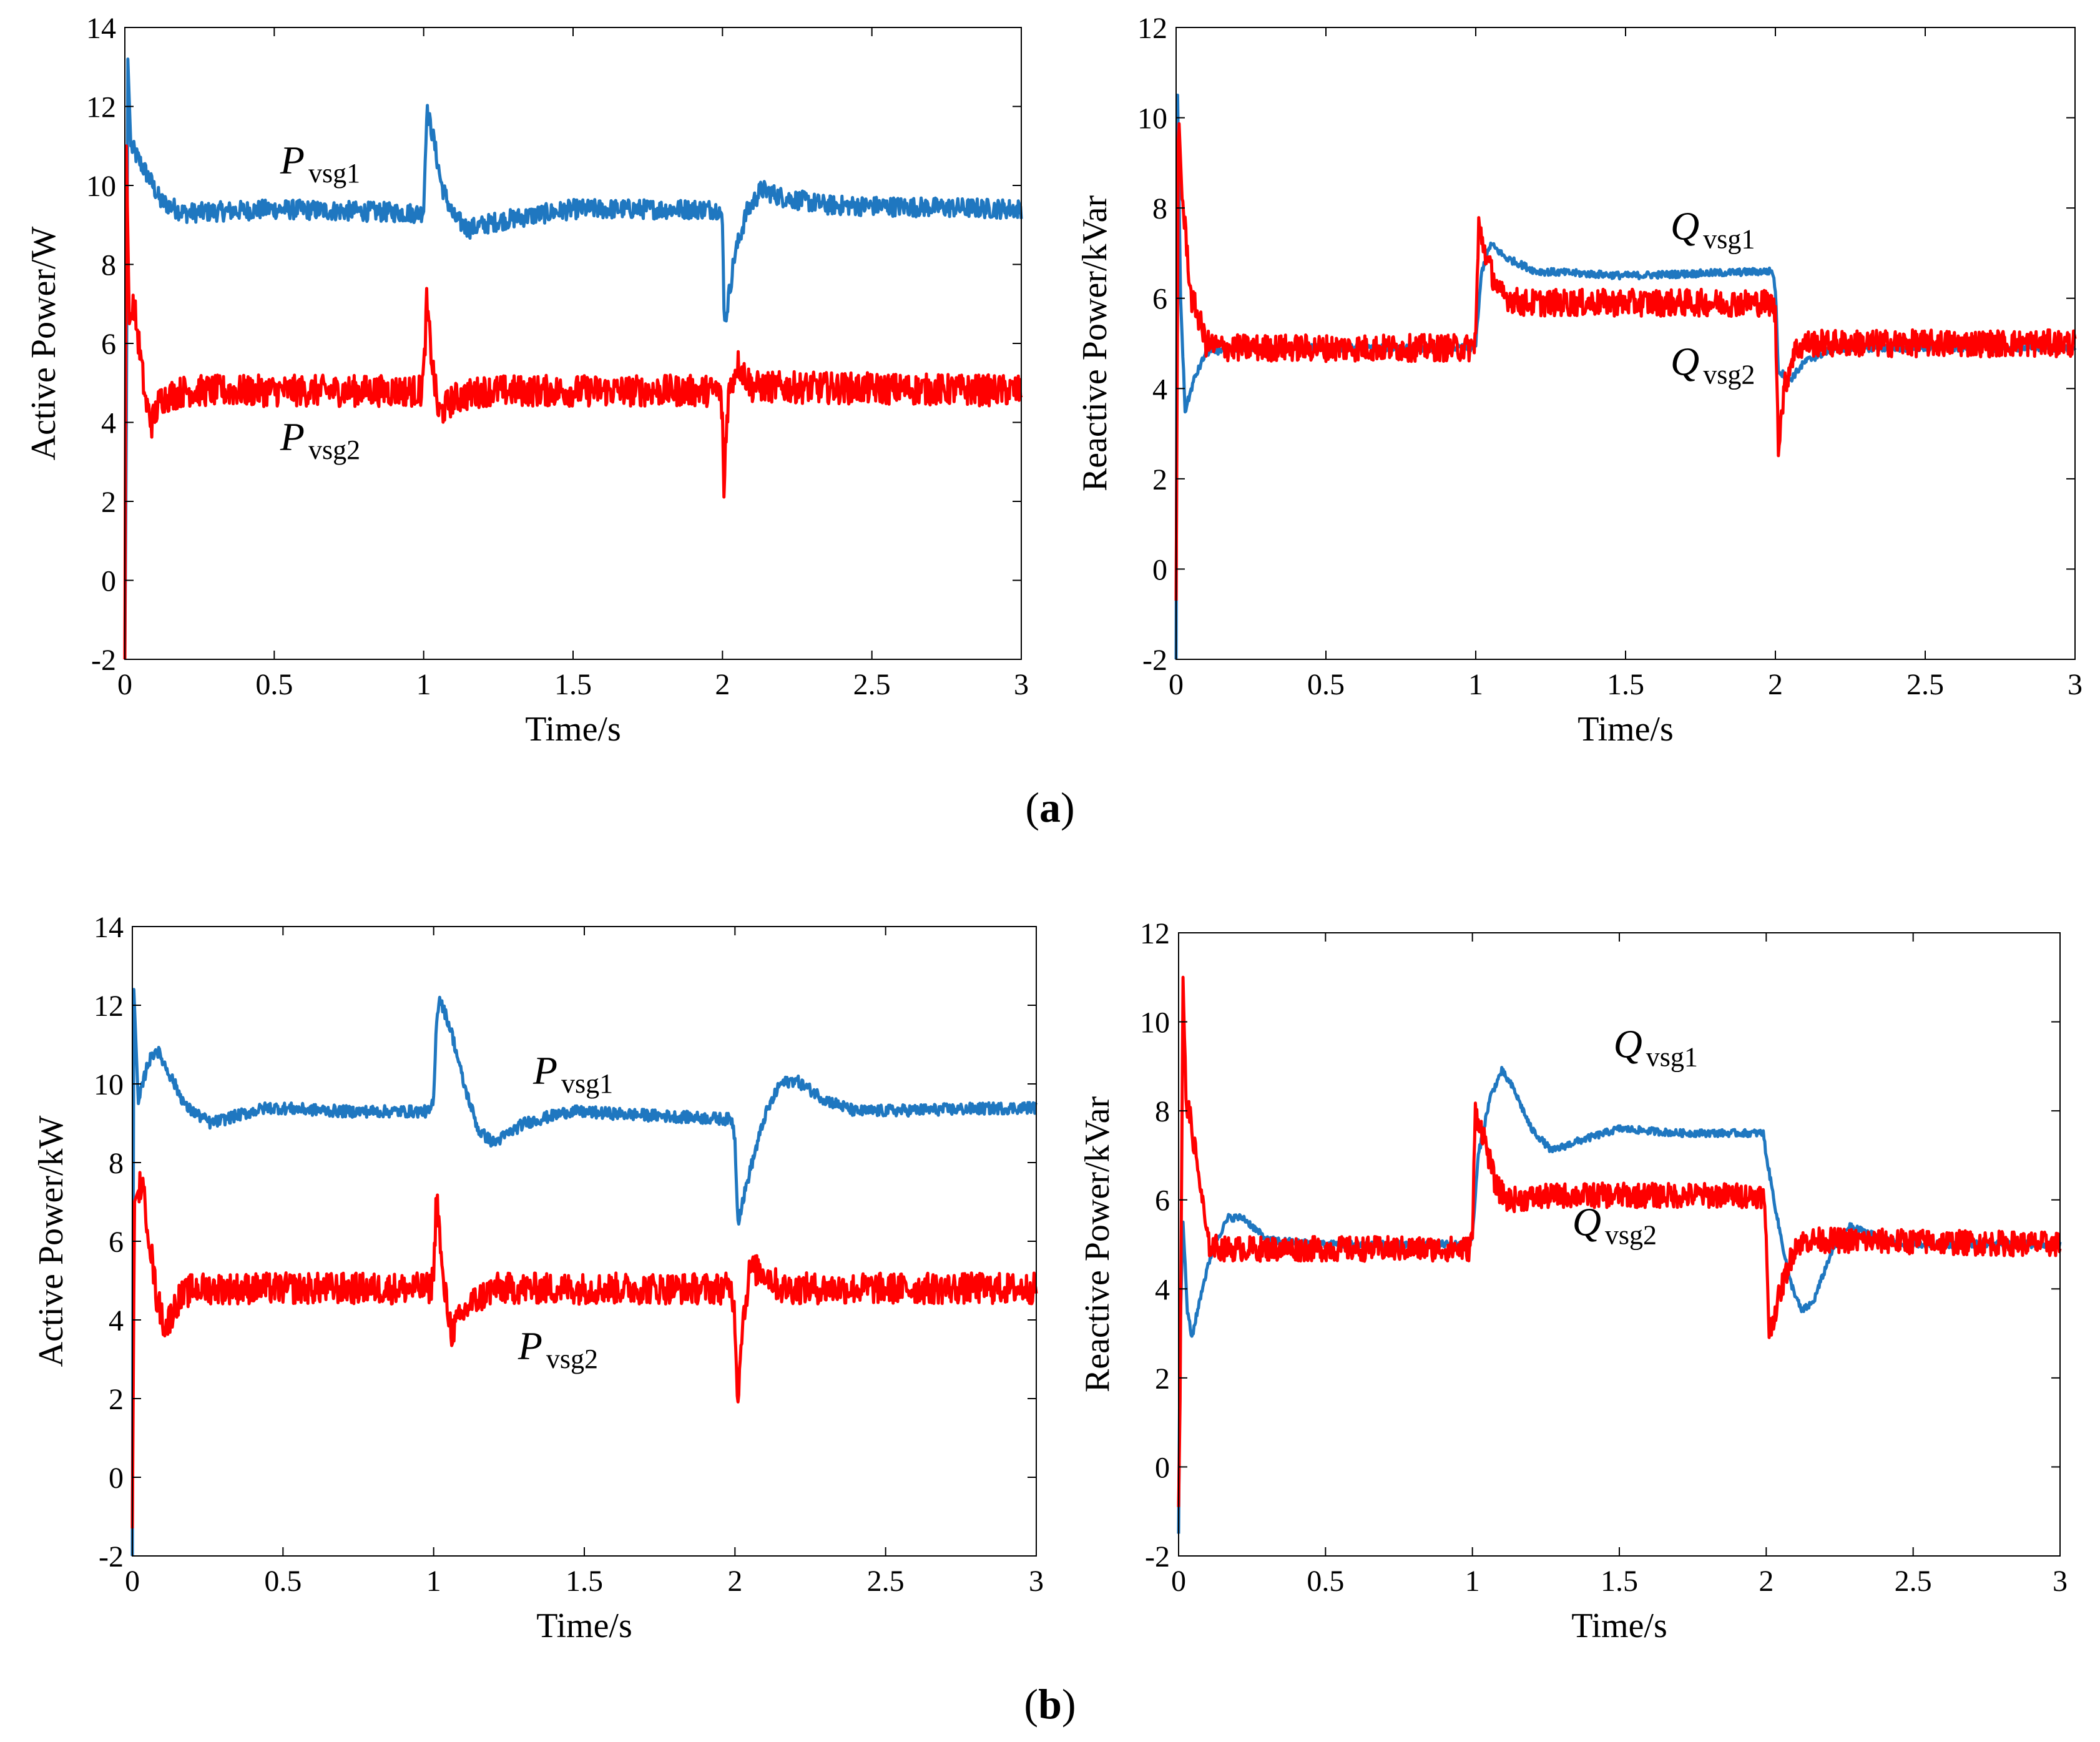  What do you see at coordinates (43, 343) in the screenshot?
I see `y-axis-label: Active Power/W` at bounding box center [43, 343].